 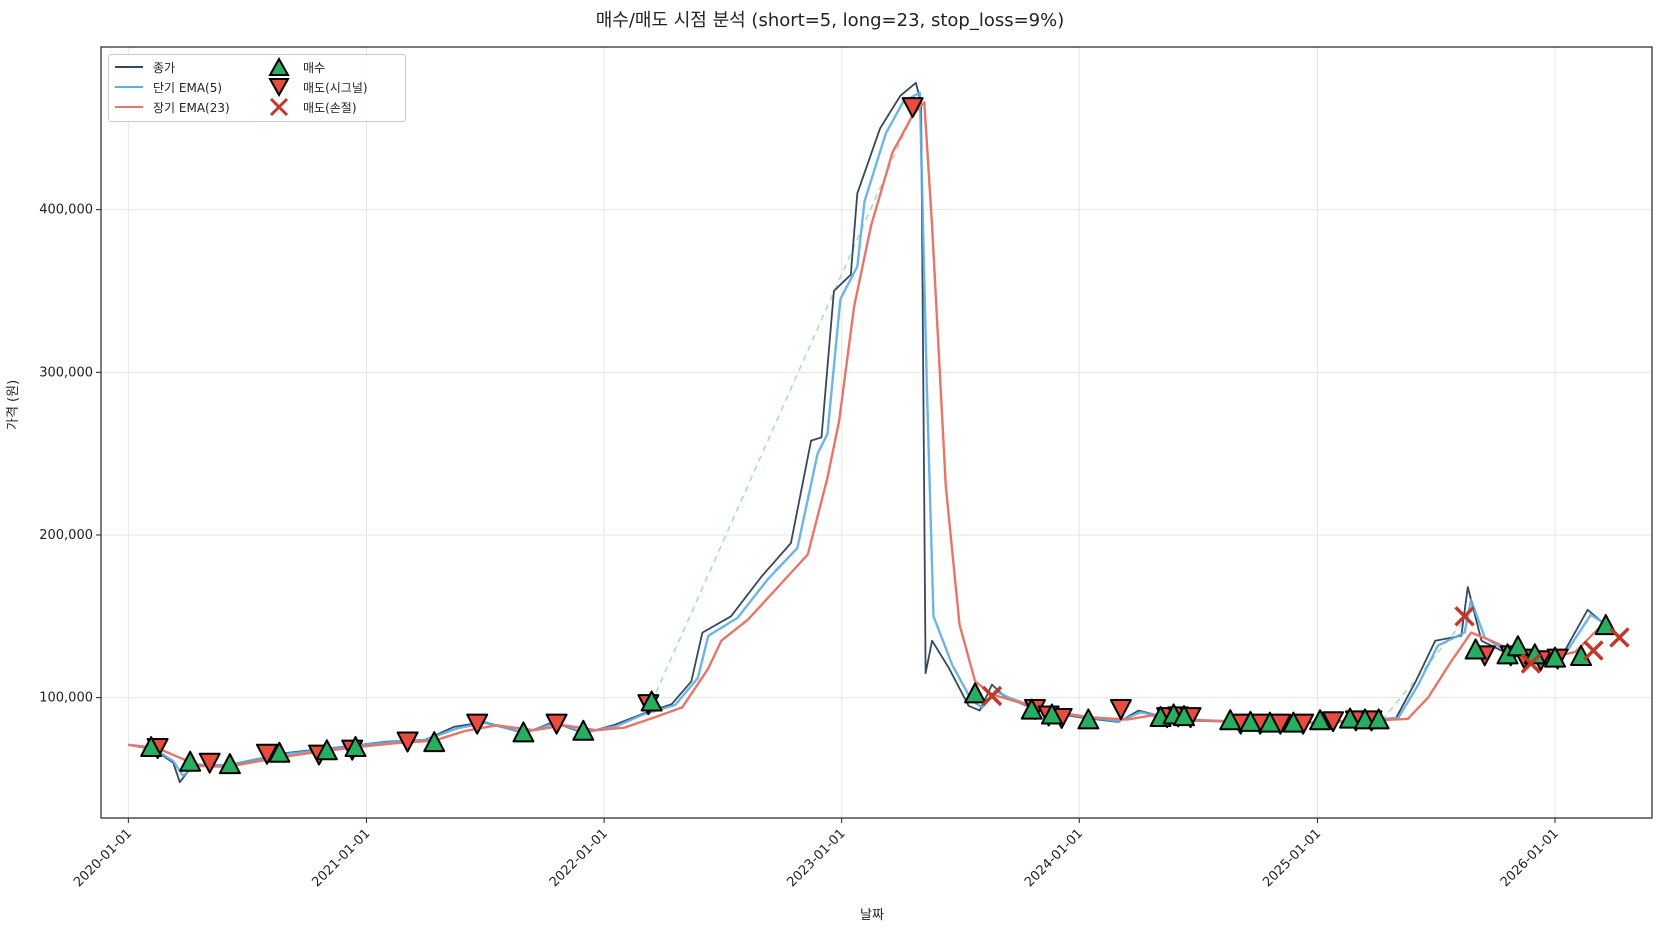 What do you see at coordinates (314, 67) in the screenshot?
I see `legend-label-buy: 매수` at bounding box center [314, 67].